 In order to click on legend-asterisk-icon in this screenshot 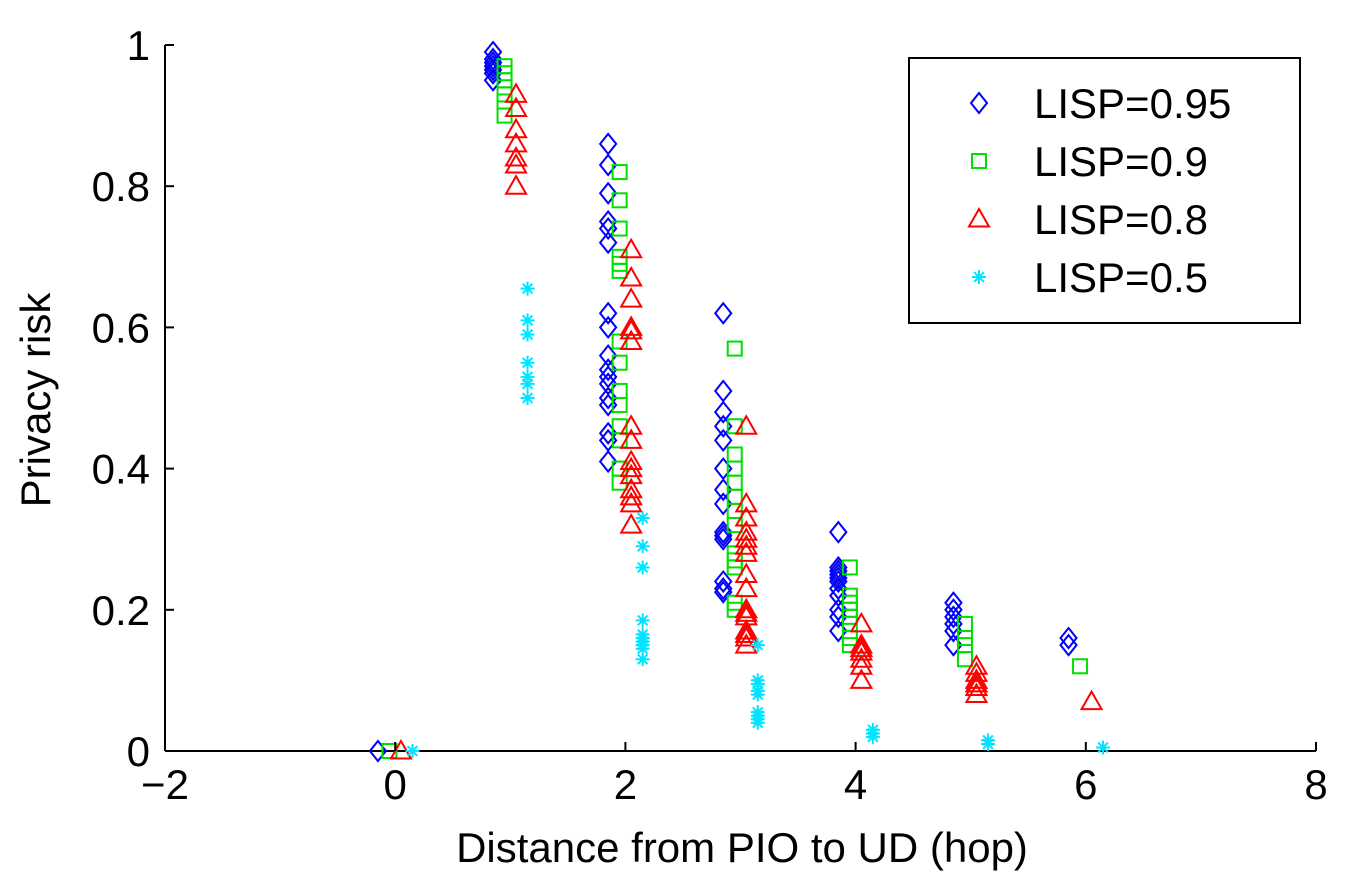, I will do `click(979, 277)`.